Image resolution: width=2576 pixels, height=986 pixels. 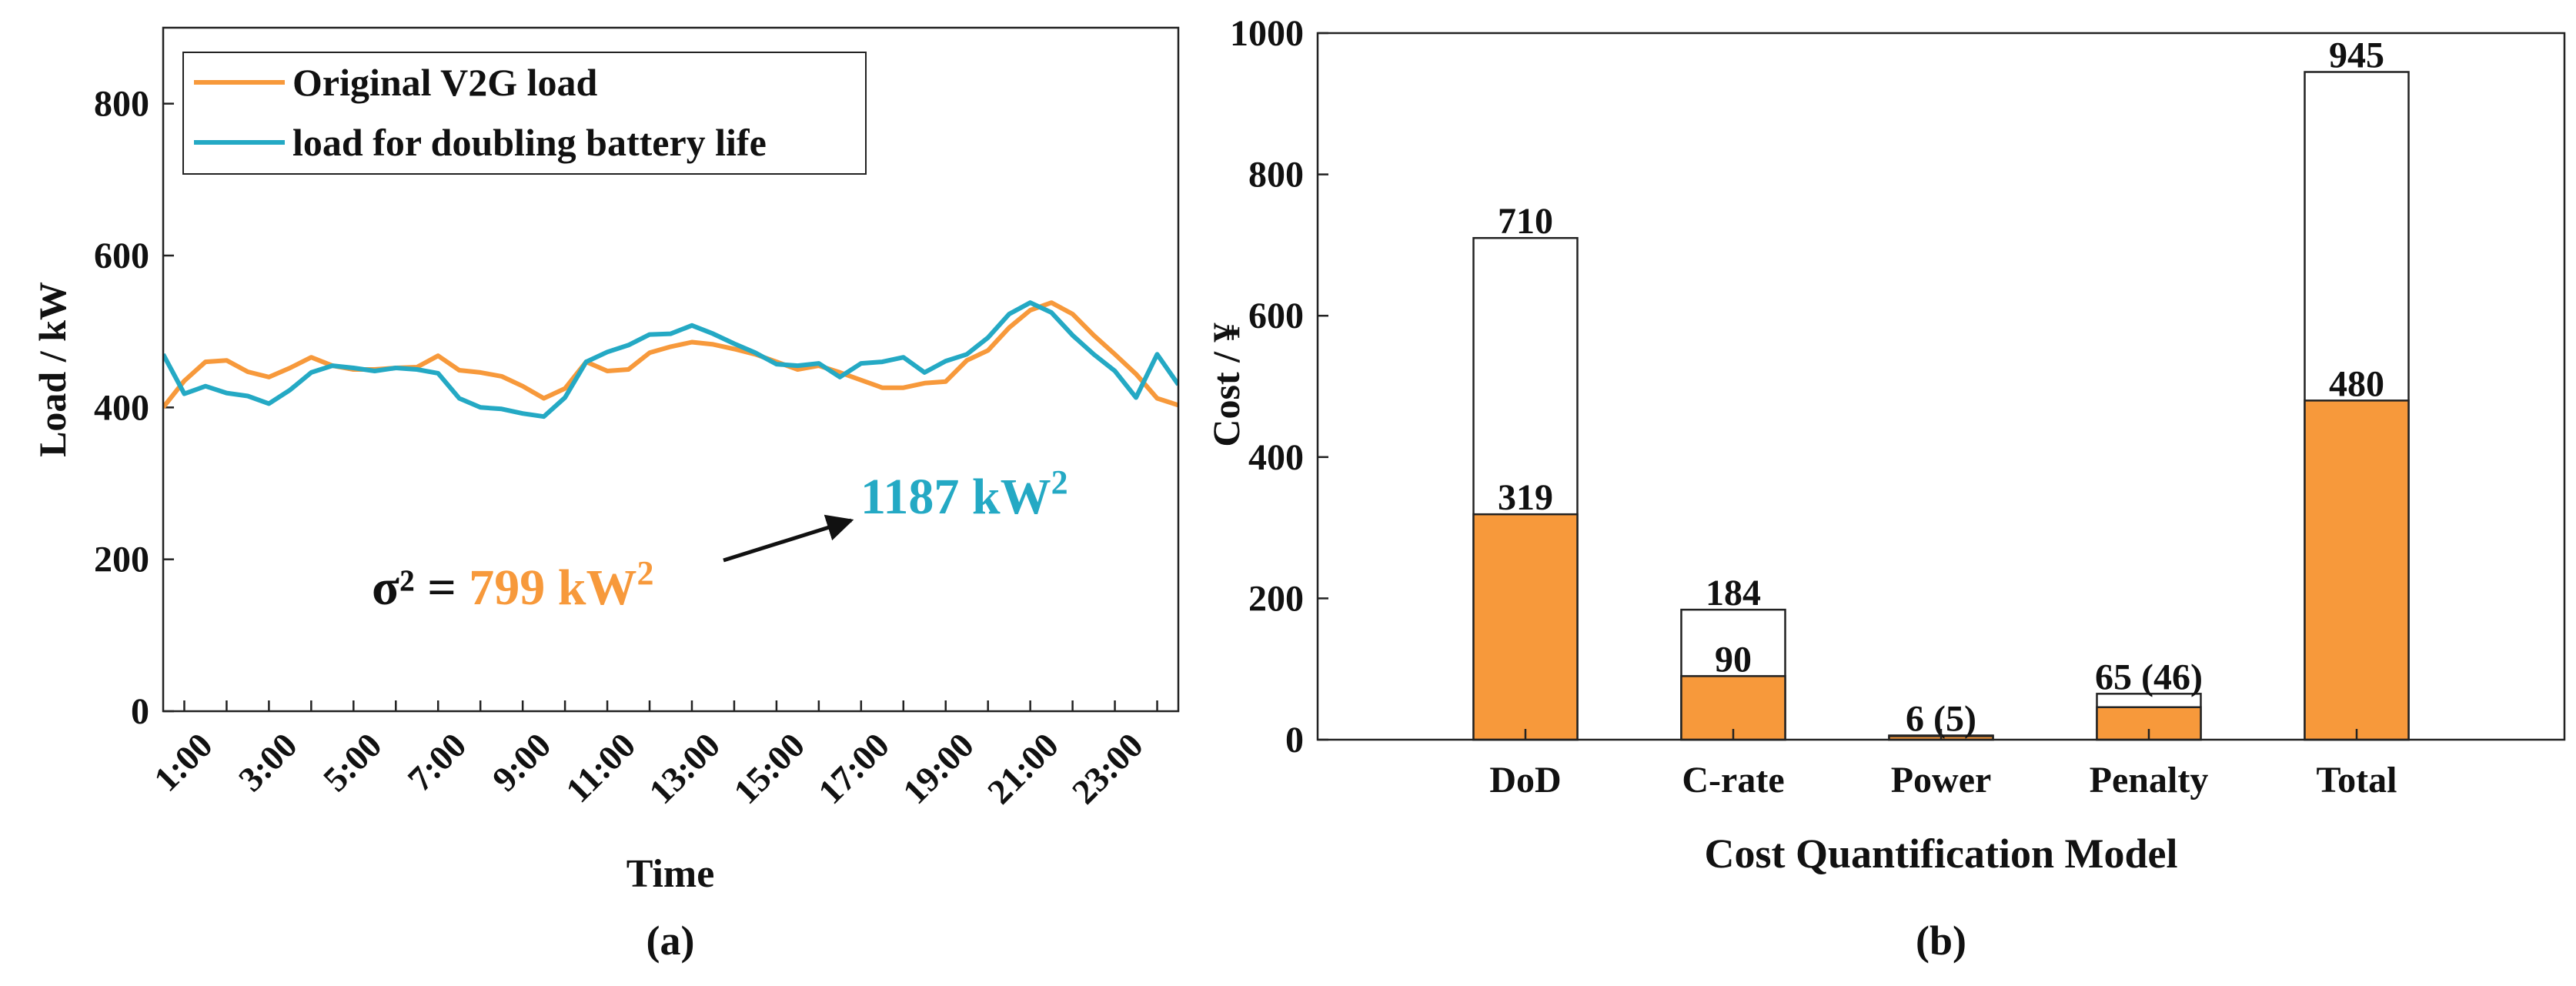 I want to click on x-tick-label: 23:00, so click(x=1107, y=768).